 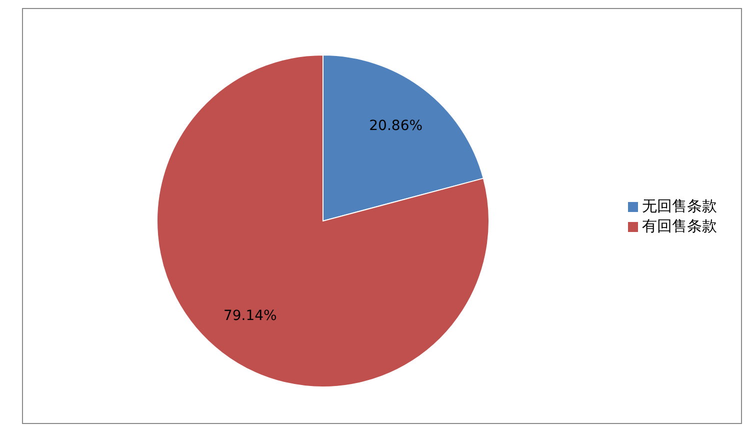 I want to click on data-label: 20.86%, so click(x=396, y=126).